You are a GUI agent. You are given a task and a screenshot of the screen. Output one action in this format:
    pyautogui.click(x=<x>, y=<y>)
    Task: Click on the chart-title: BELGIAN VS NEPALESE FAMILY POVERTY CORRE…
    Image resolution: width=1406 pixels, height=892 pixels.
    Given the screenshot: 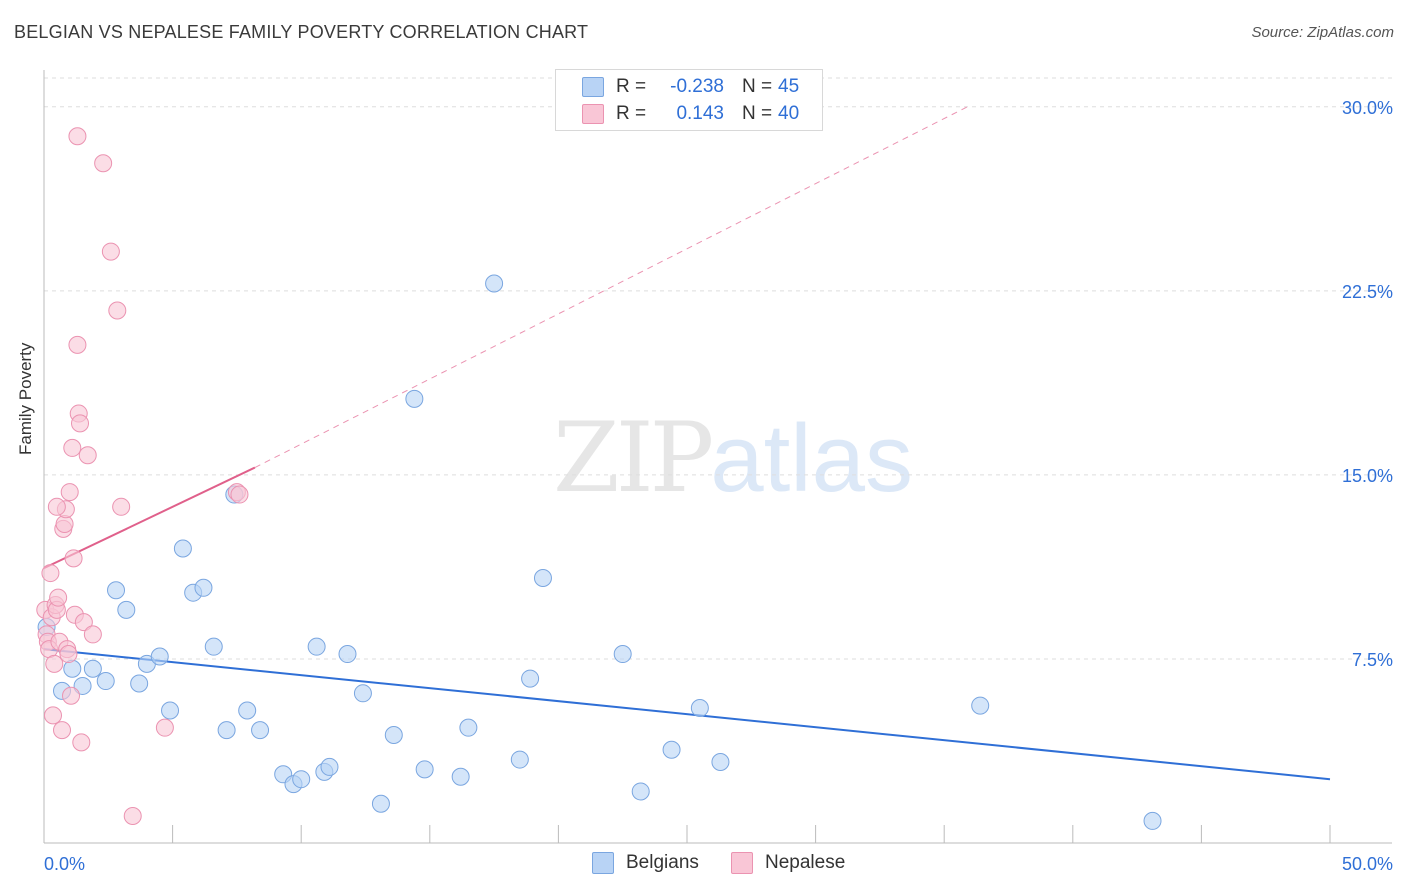 What is the action you would take?
    pyautogui.click(x=301, y=32)
    